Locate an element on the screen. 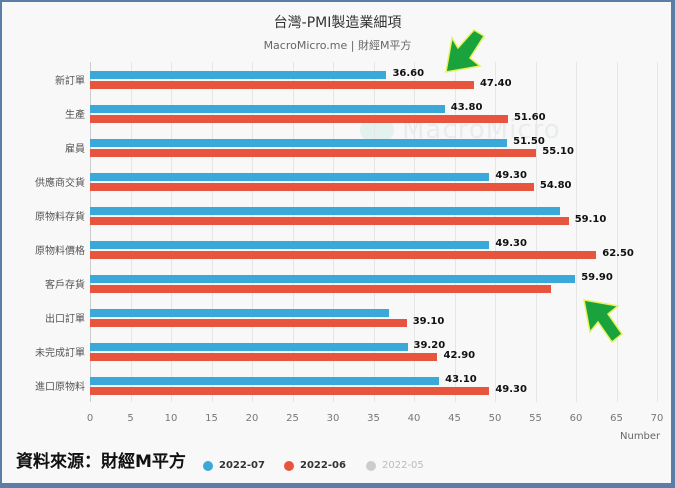  bar-value-label: 54.80 is located at coordinates (555, 185).